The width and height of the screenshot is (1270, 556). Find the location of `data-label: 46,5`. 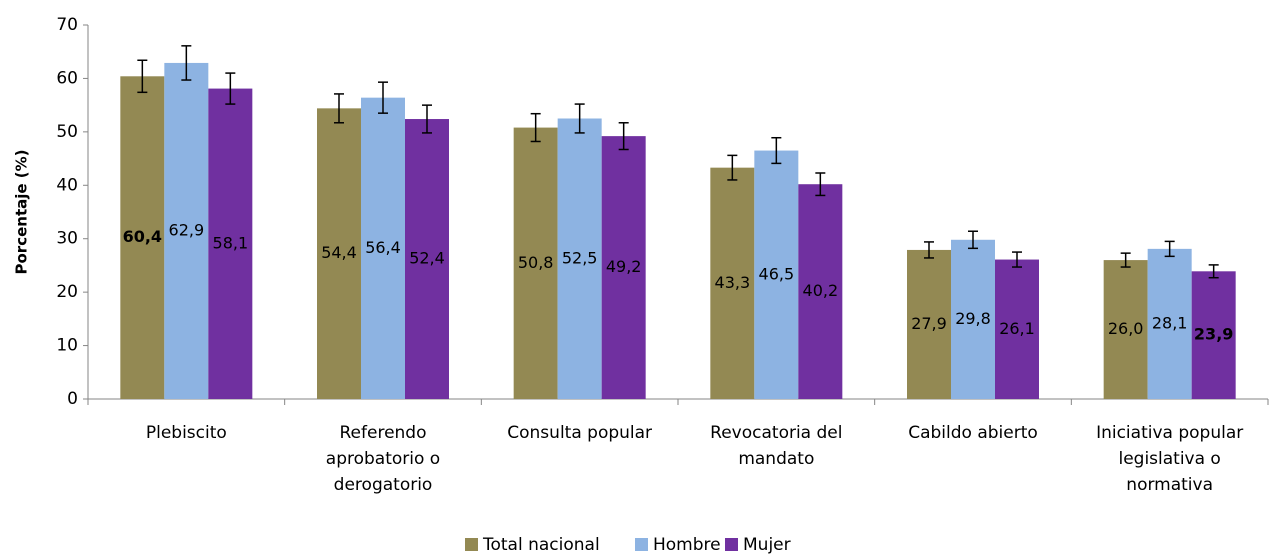

data-label: 46,5 is located at coordinates (777, 273).